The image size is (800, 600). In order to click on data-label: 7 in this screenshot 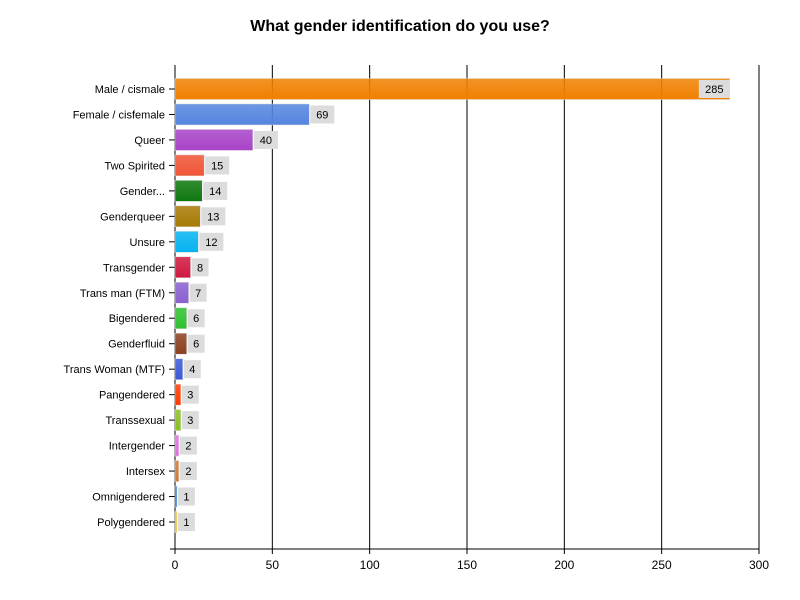, I will do `click(198, 294)`.